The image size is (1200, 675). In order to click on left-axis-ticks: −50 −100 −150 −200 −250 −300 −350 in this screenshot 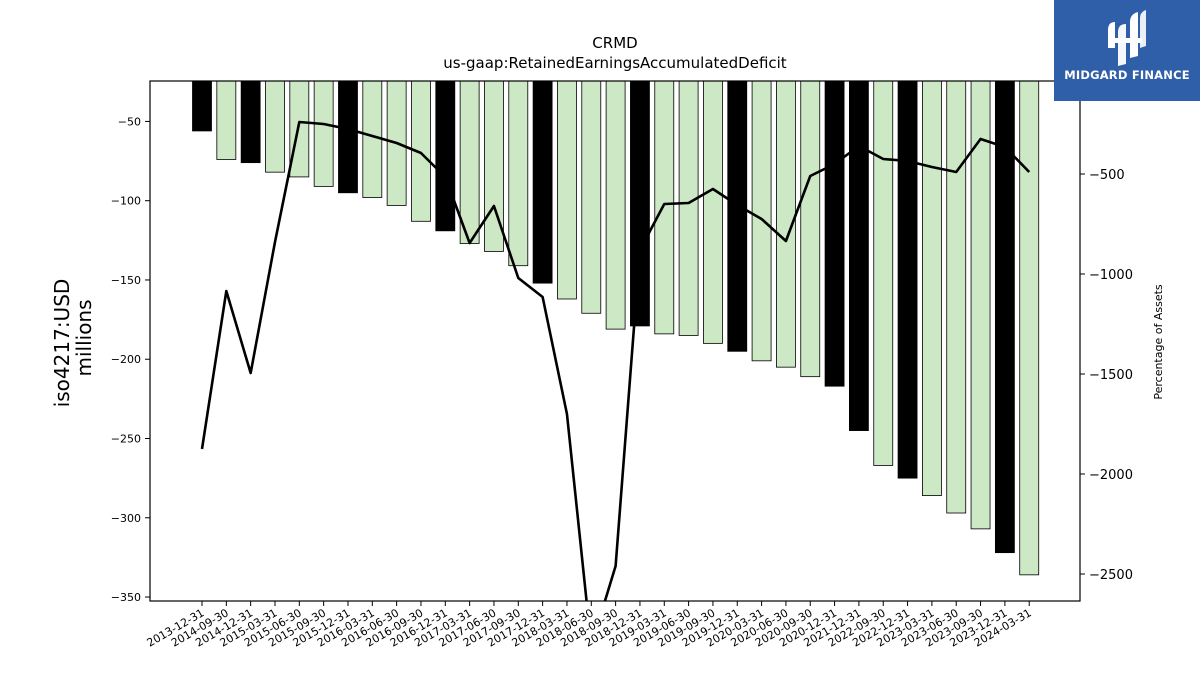, I will do `click(130, 359)`.